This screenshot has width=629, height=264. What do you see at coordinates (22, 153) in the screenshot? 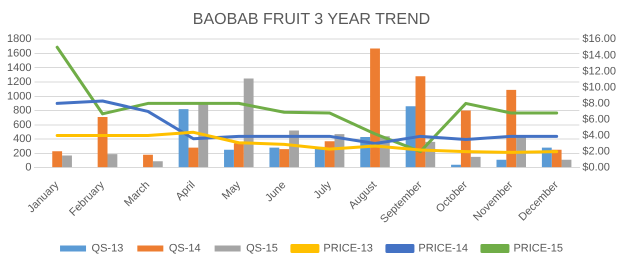
I see `y-tick-label: 200` at bounding box center [22, 153].